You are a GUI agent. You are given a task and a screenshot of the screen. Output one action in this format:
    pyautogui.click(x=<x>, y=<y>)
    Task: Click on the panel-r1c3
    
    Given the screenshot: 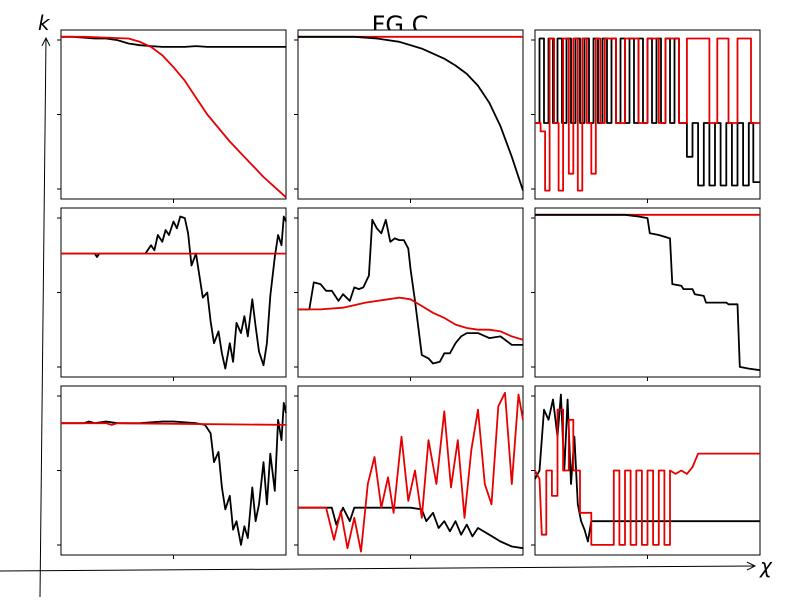 What is the action you would take?
    pyautogui.click(x=646, y=116)
    